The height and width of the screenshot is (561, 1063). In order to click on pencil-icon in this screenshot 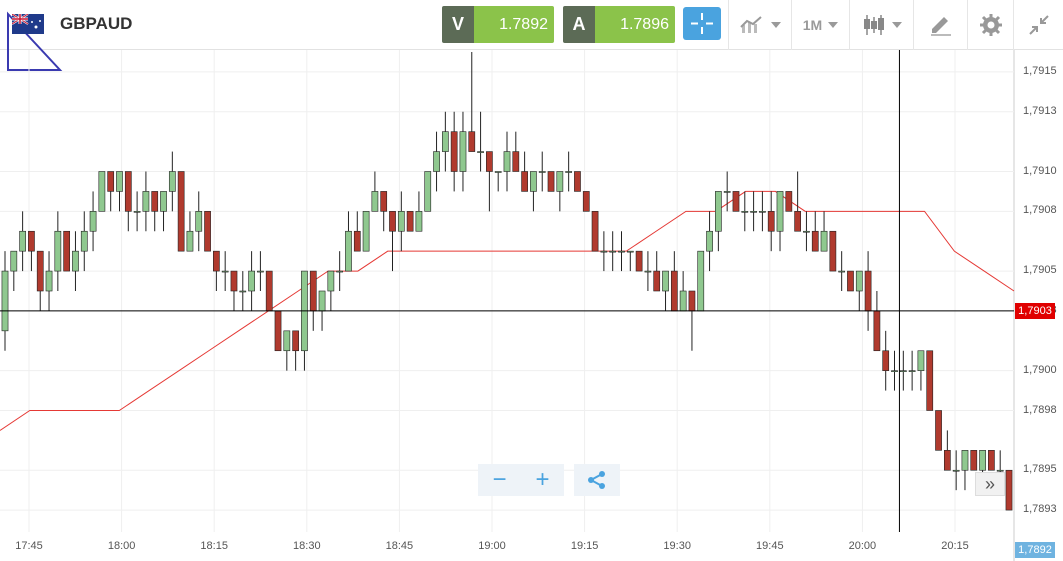, I will do `click(940, 26)`.